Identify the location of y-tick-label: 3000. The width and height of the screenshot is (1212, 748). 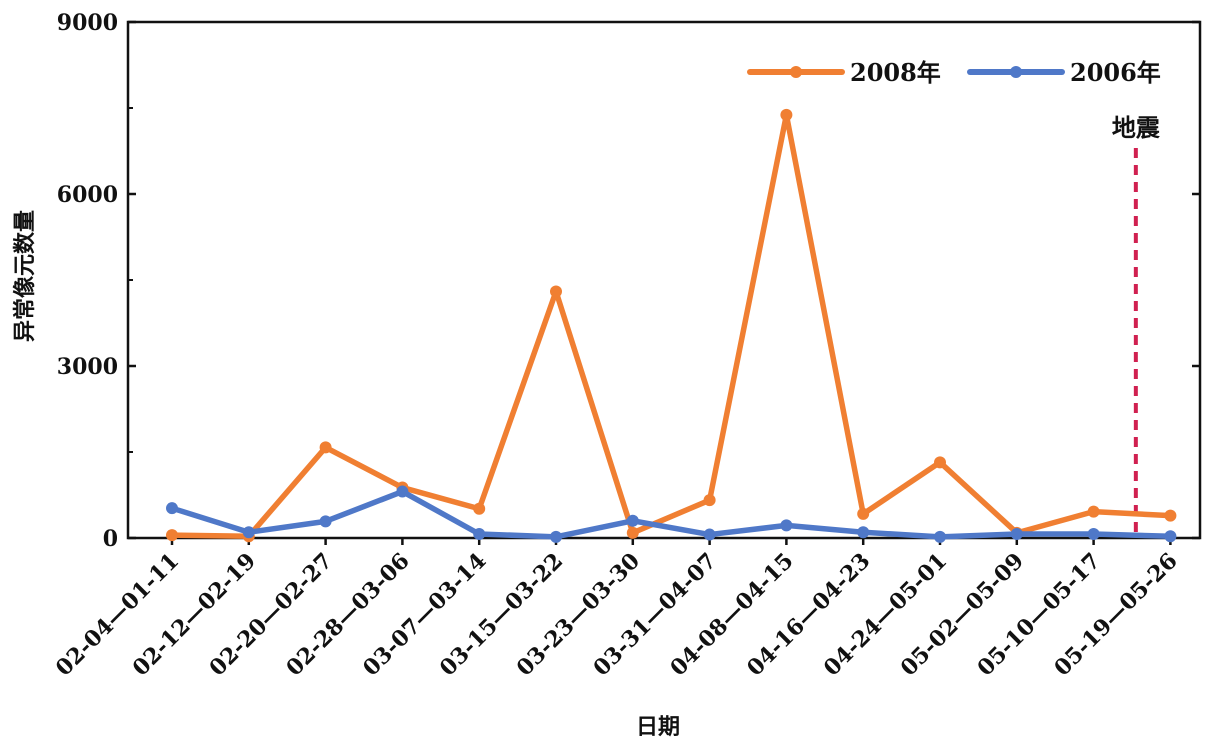
(87, 367).